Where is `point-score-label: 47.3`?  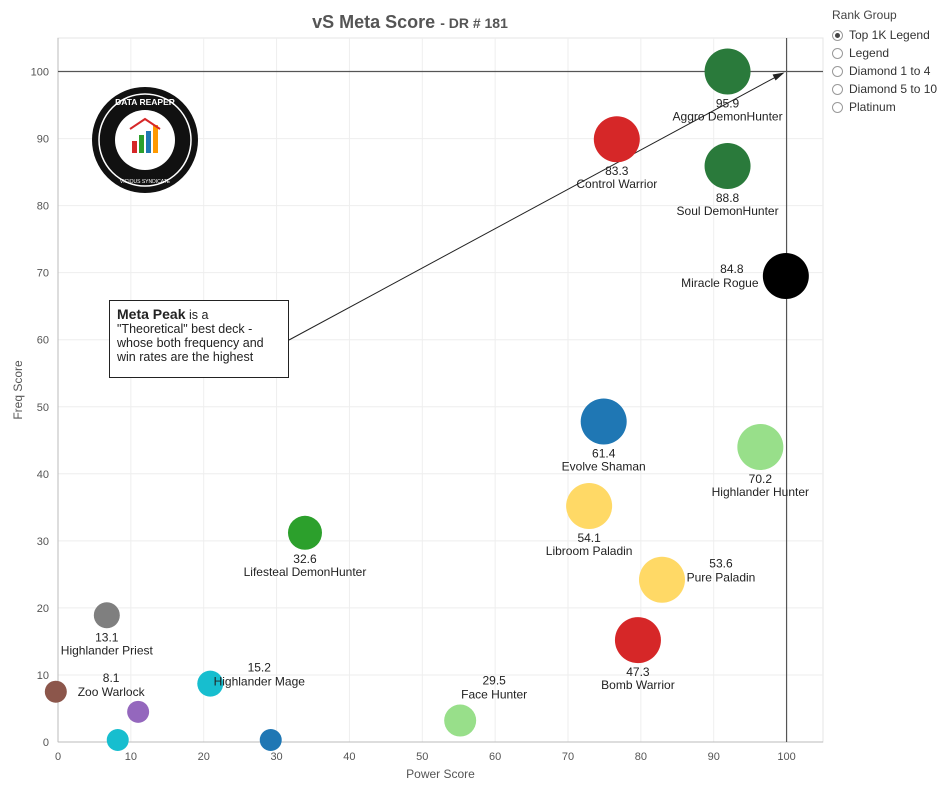
point-score-label: 47.3 is located at coordinates (638, 672).